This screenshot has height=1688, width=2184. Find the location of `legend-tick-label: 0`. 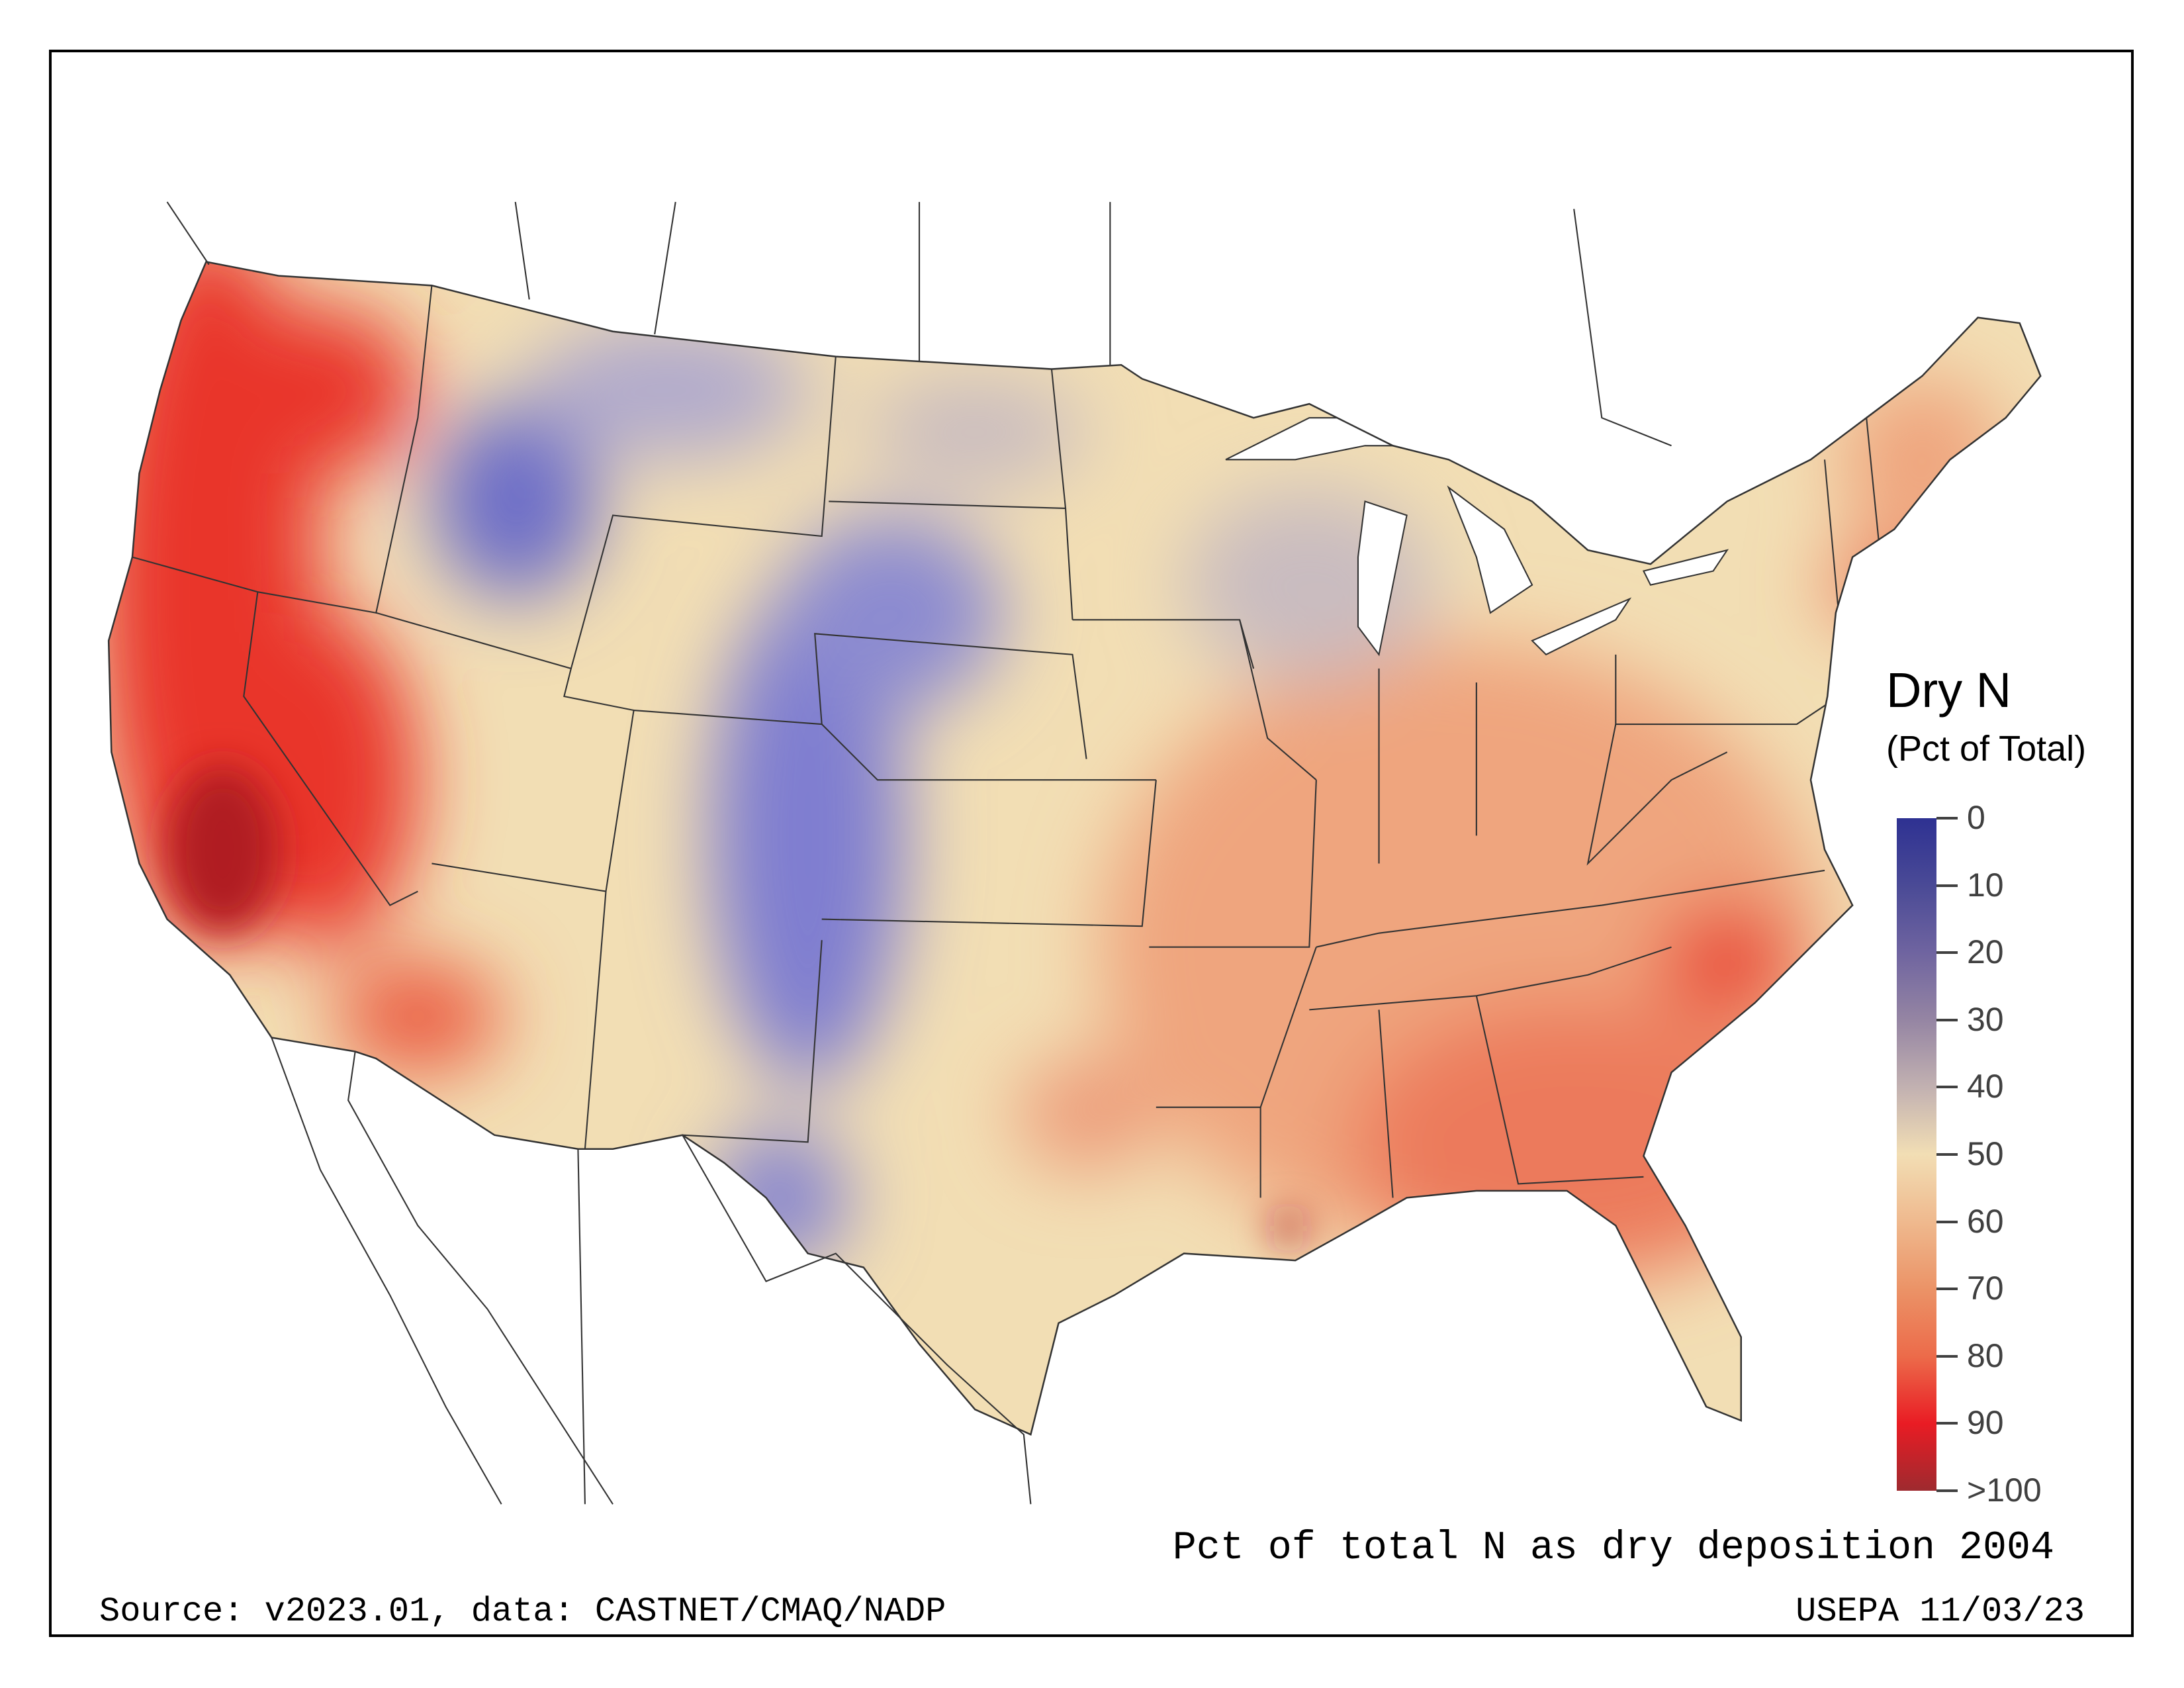

legend-tick-label: 0 is located at coordinates (1976, 817).